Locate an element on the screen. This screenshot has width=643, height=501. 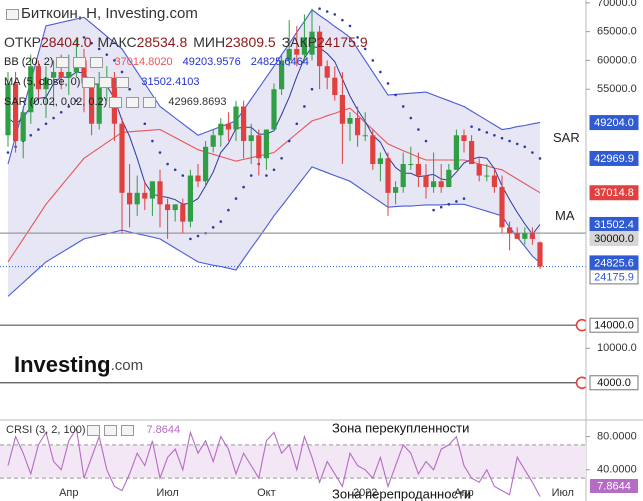
crsi-readout: 7.8644 is located at coordinates (163, 430).